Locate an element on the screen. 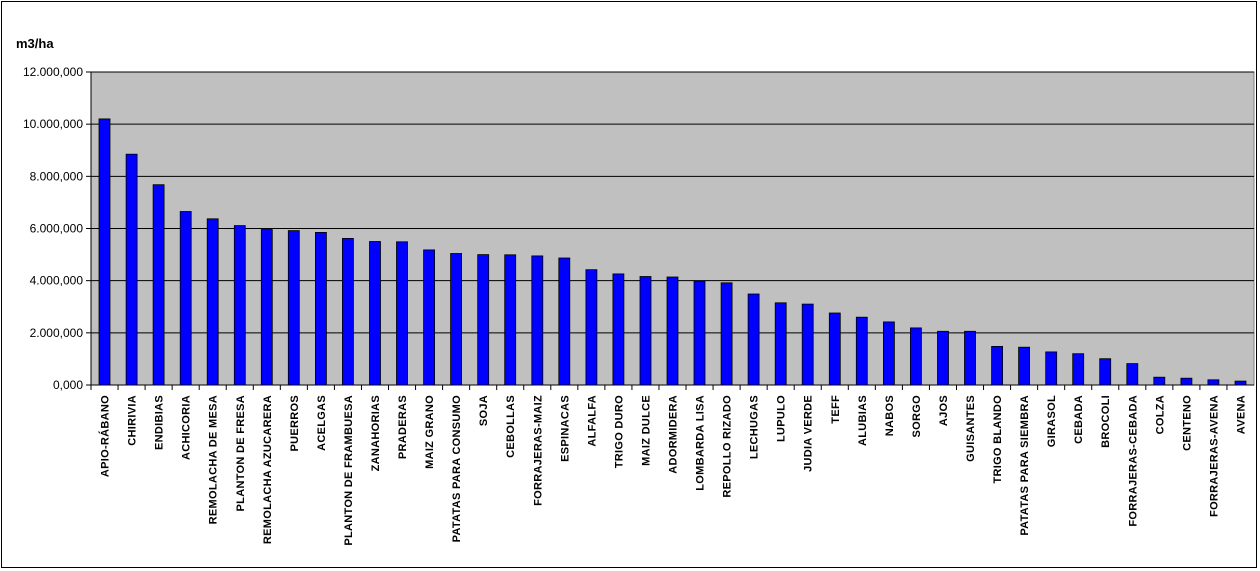 This screenshot has height=571, width=1260. x-category-label: TEFF is located at coordinates (836, 409).